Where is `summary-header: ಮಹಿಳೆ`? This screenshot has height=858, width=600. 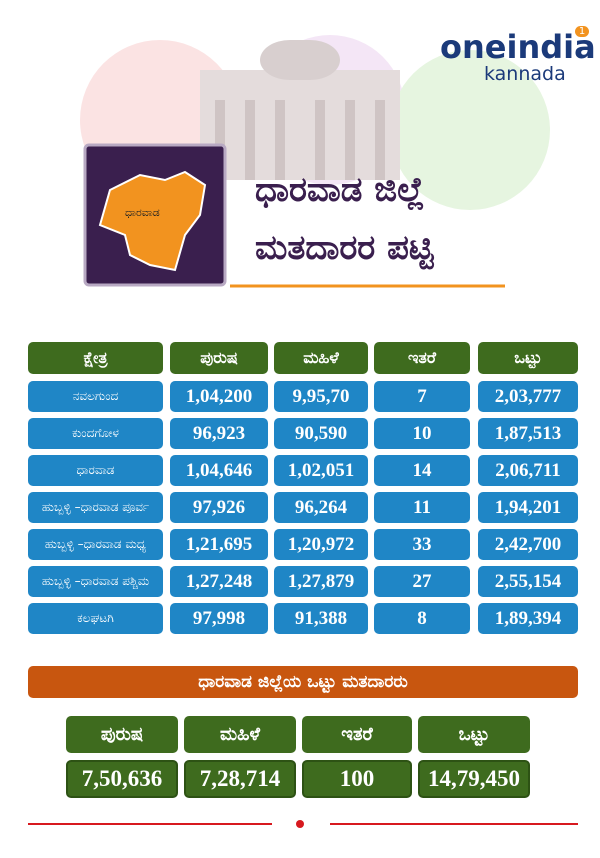
summary-header: ಮಹಿಳೆ is located at coordinates (240, 734).